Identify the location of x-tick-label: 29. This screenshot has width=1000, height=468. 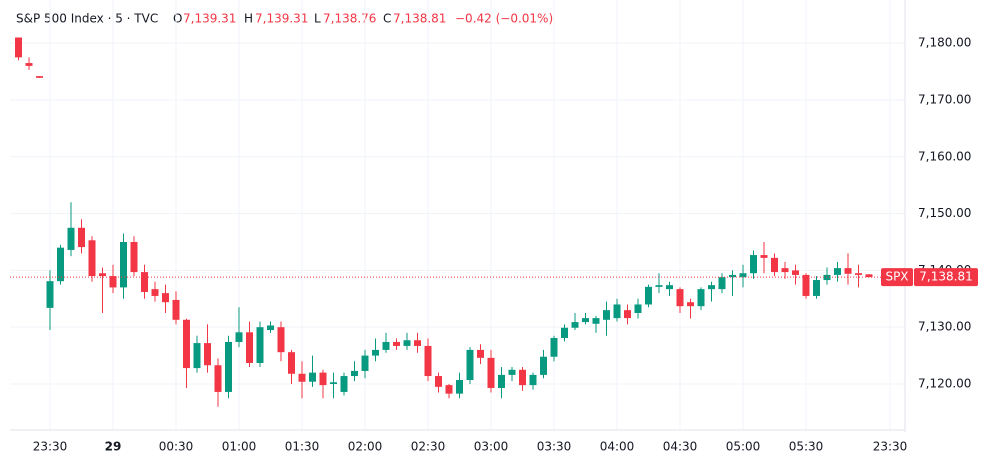
(113, 447).